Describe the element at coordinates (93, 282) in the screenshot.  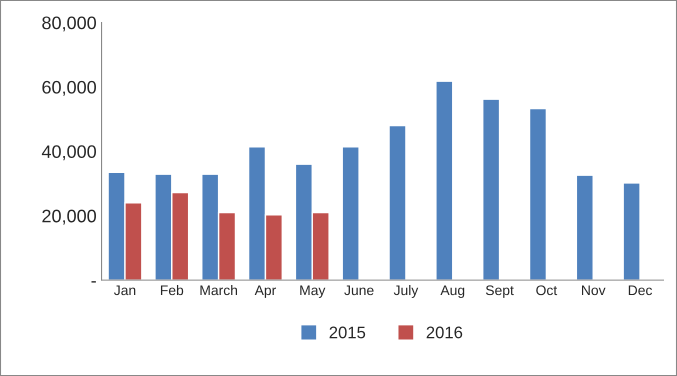
I see `y-tick-label: -` at that location.